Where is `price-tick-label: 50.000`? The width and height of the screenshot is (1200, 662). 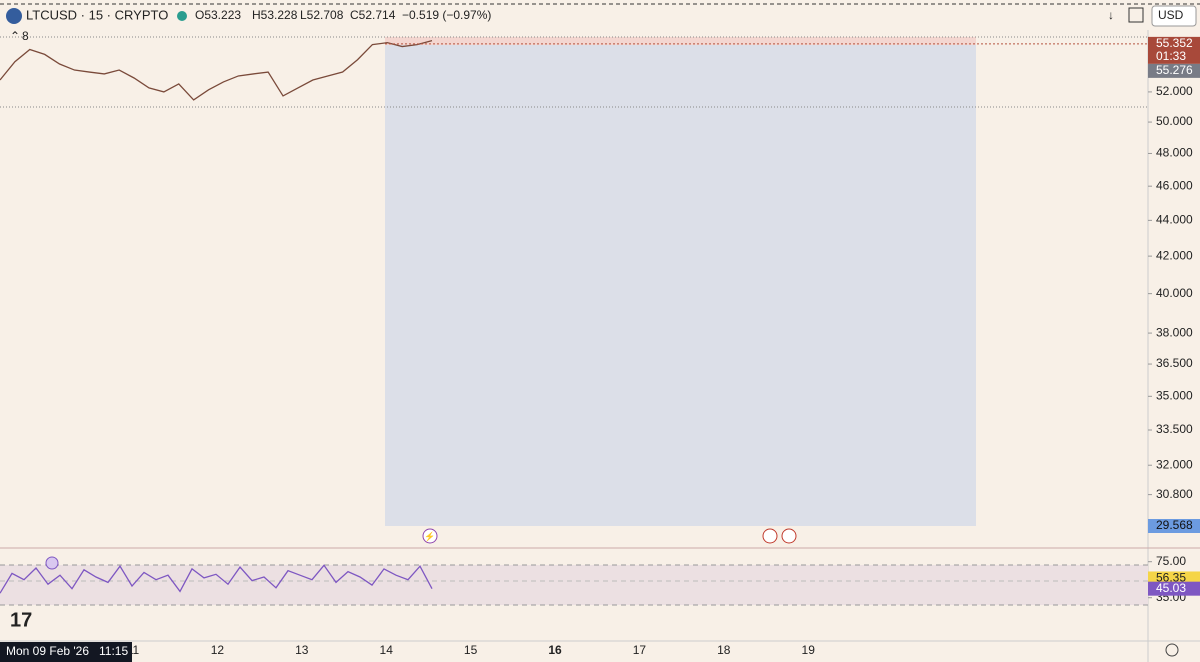 price-tick-label: 50.000 is located at coordinates (1174, 121).